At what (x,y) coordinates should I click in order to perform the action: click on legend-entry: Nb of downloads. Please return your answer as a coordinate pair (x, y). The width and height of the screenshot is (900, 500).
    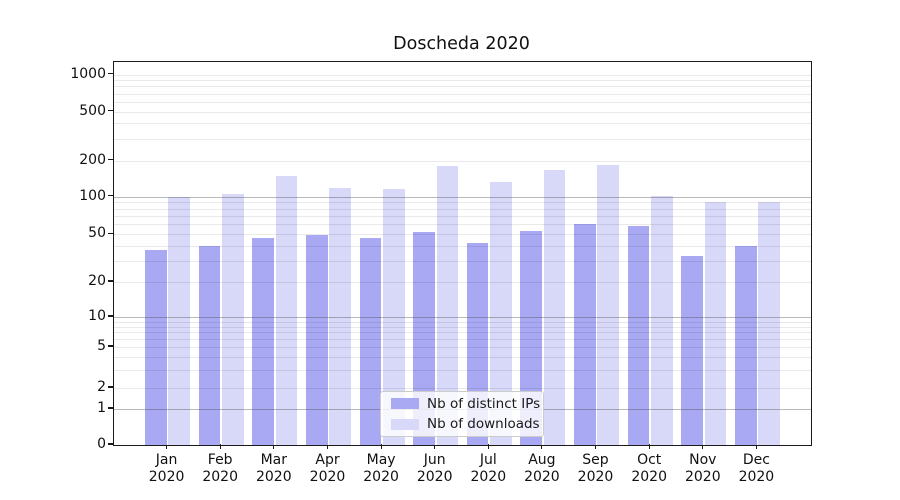
    Looking at the image, I should click on (467, 425).